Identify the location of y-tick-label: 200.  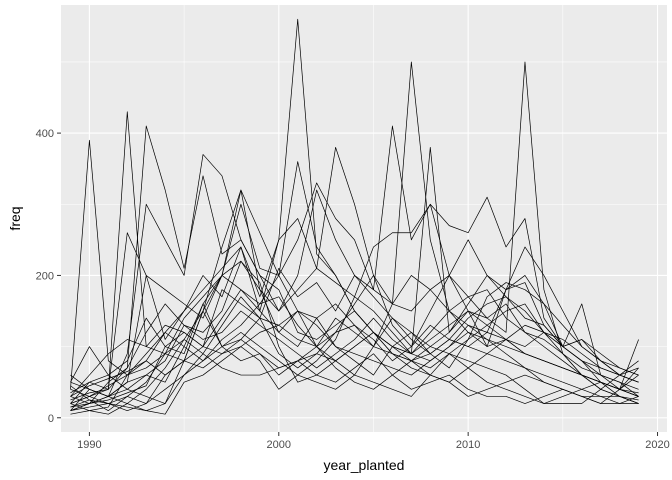
(45, 276).